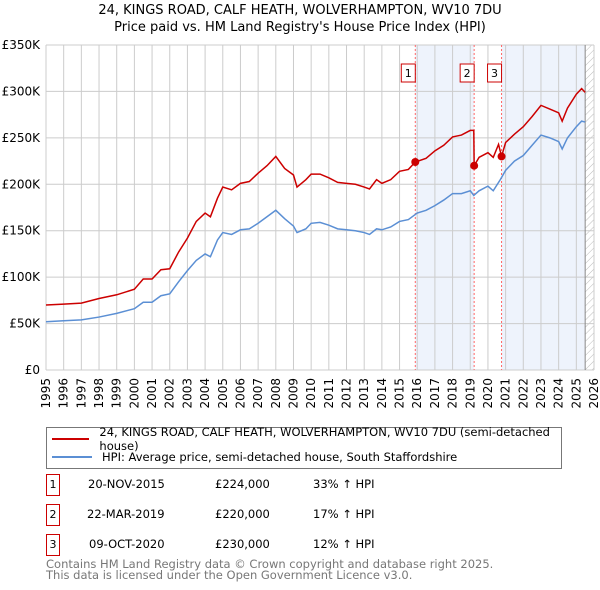 The width and height of the screenshot is (600, 590). I want to click on x-tick-label: 2003, so click(187, 393).